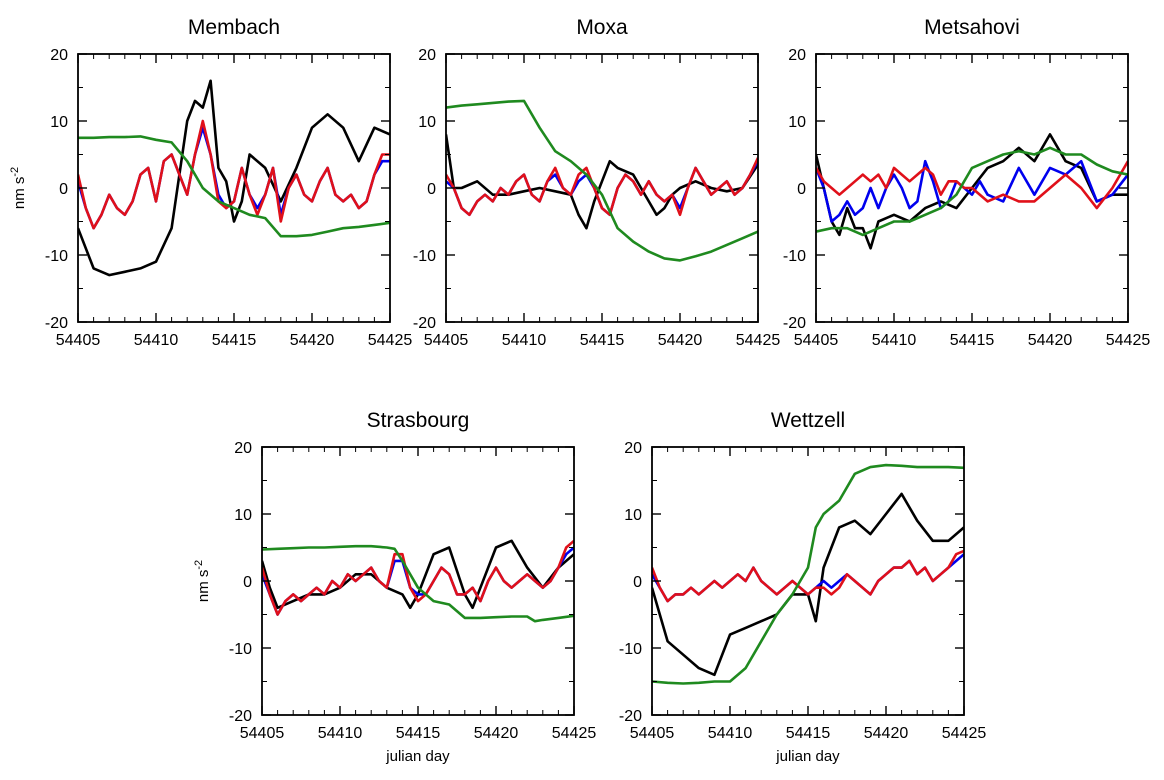 The height and width of the screenshot is (780, 1164). I want to click on chart-title: Strasbourg, so click(418, 420).